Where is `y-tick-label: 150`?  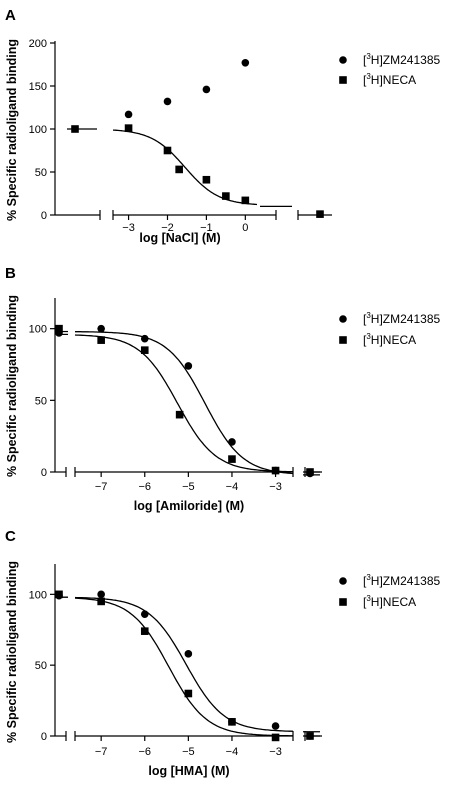
y-tick-label: 150 is located at coordinates (38, 87).